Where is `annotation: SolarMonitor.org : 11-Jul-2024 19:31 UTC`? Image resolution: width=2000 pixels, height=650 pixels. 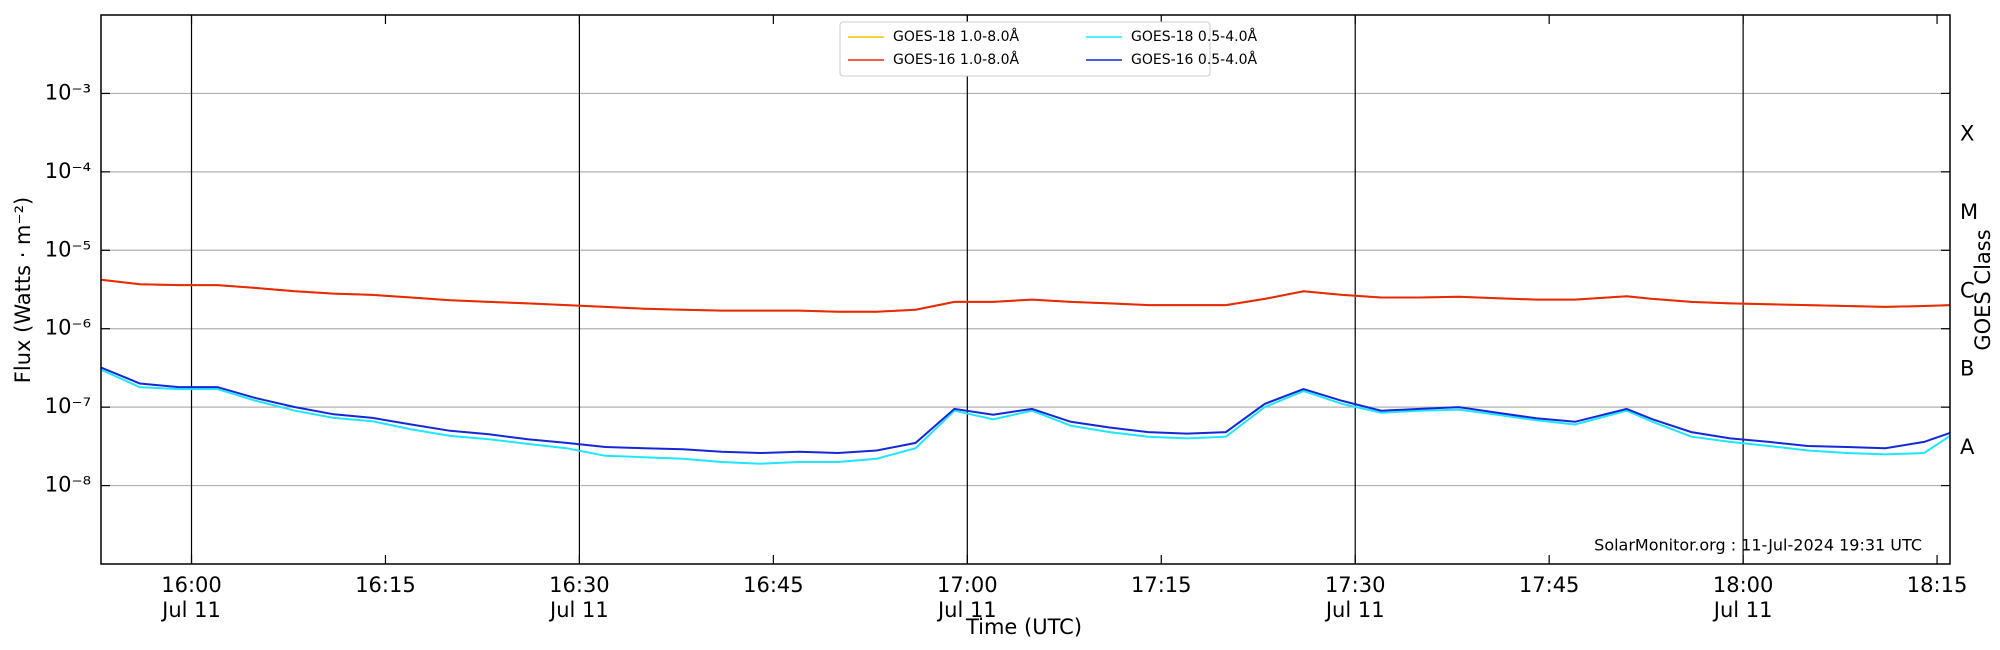
annotation: SolarMonitor.org : 11-Jul-2024 19:31 UTC is located at coordinates (1758, 545).